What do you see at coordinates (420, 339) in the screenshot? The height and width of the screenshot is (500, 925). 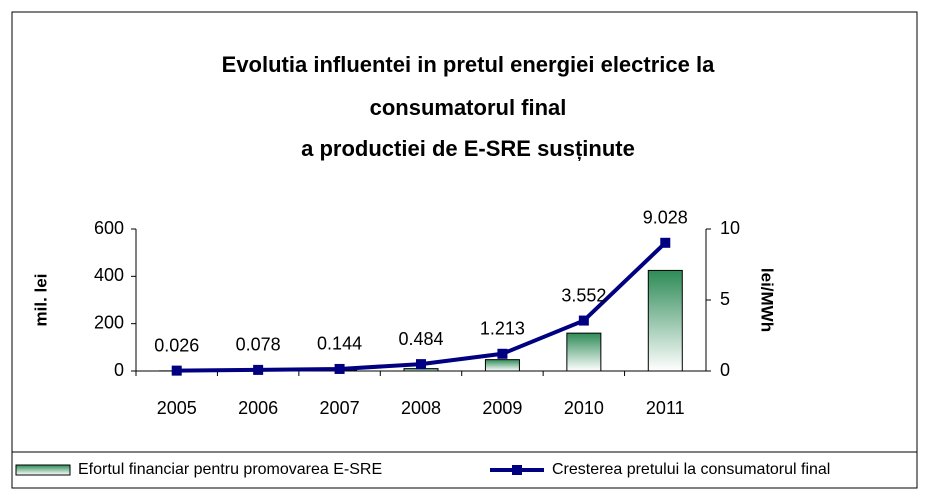 I see `data-label: 0.484` at bounding box center [420, 339].